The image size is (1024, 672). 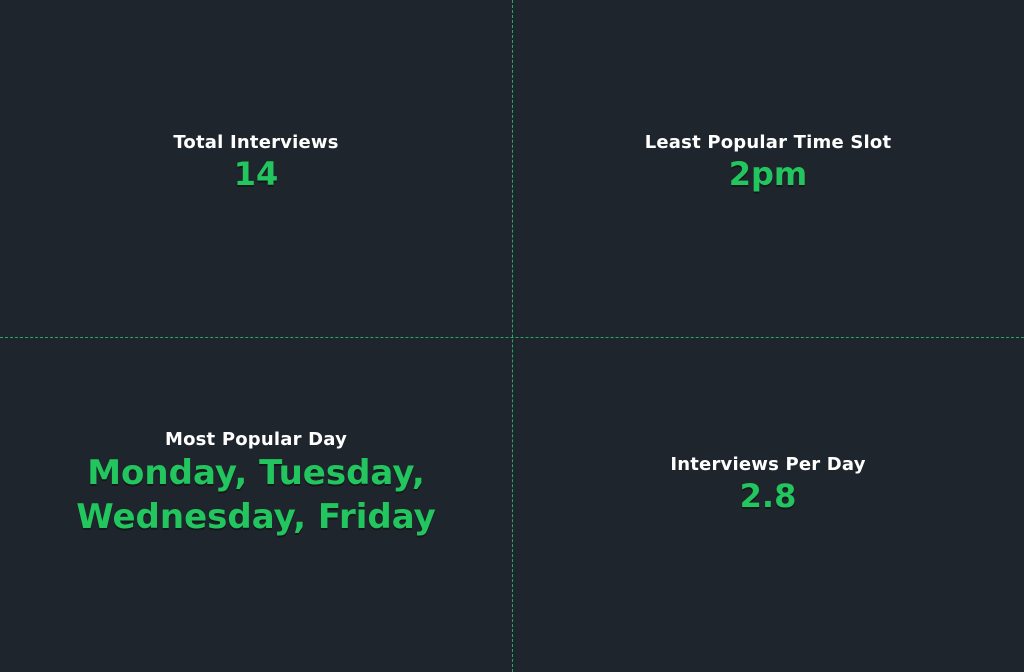 I want to click on vertical-divider, so click(x=512, y=336).